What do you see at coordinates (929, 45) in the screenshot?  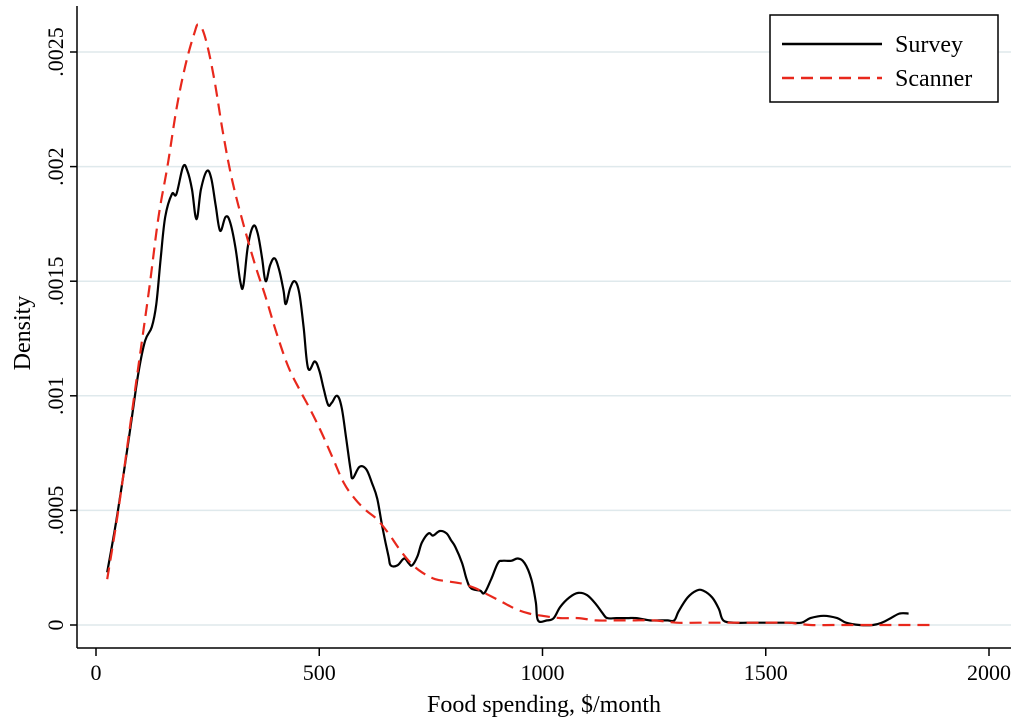 I see `legend-label-survey: Survey` at bounding box center [929, 45].